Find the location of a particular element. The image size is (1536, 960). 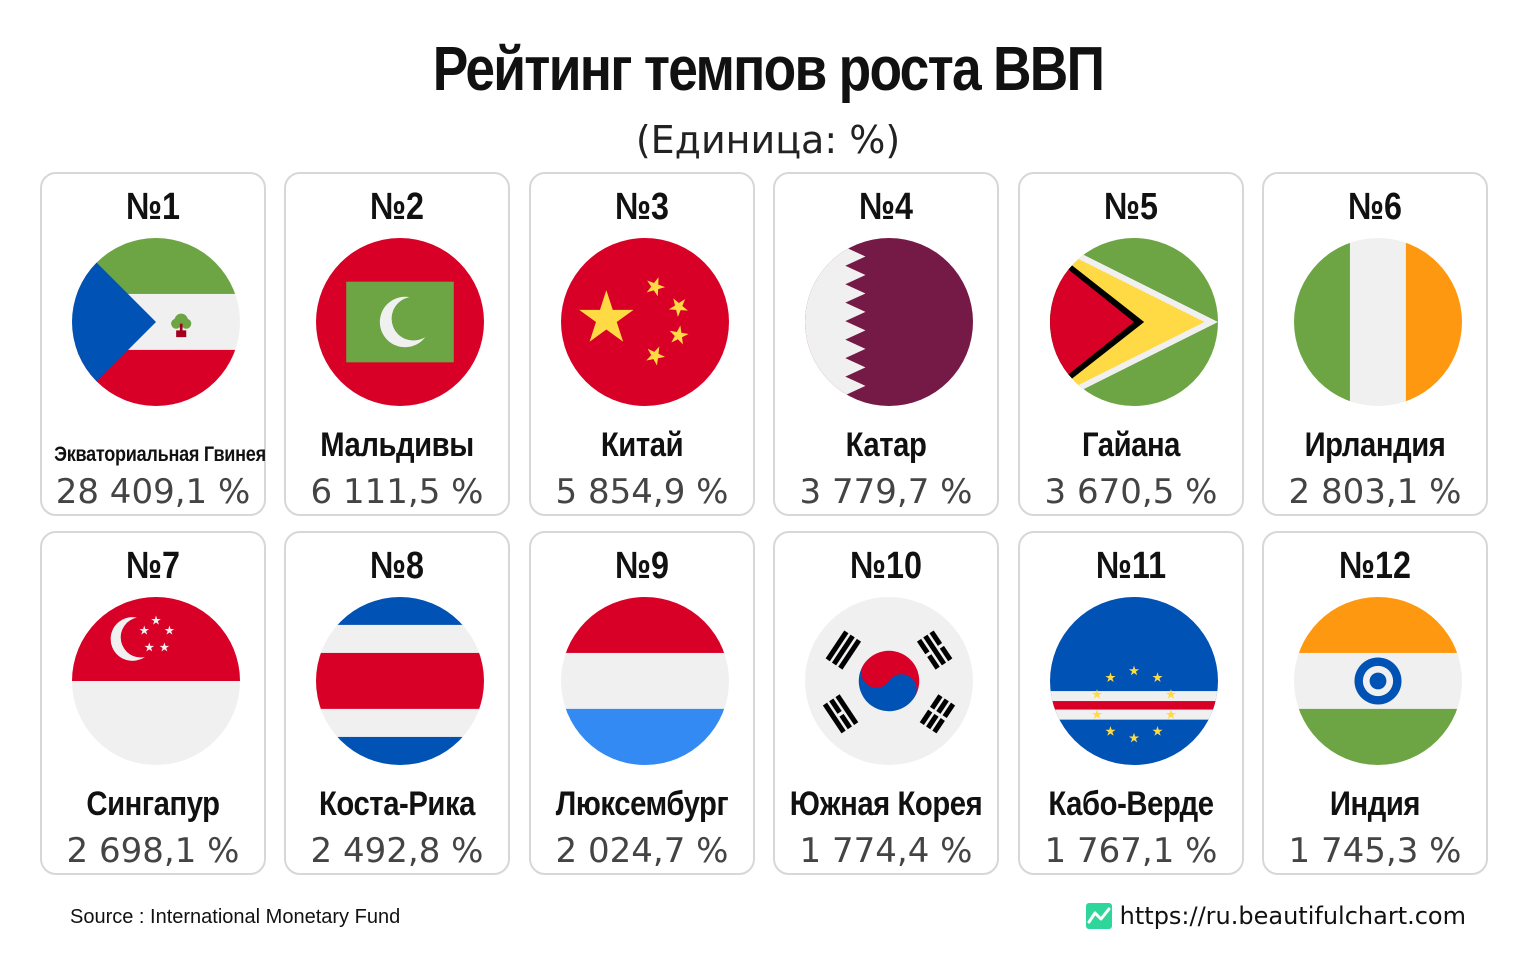

ranking-card: №10 Южная Корея 1 774,4 % is located at coordinates (886, 703).